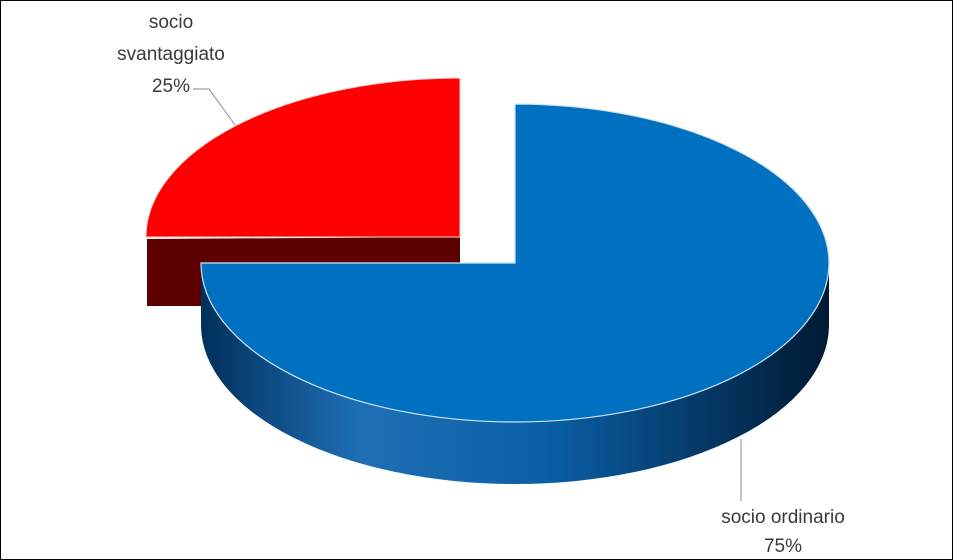 This screenshot has width=955, height=560. I want to click on leader-line-socio-svantaggiato, so click(214, 107).